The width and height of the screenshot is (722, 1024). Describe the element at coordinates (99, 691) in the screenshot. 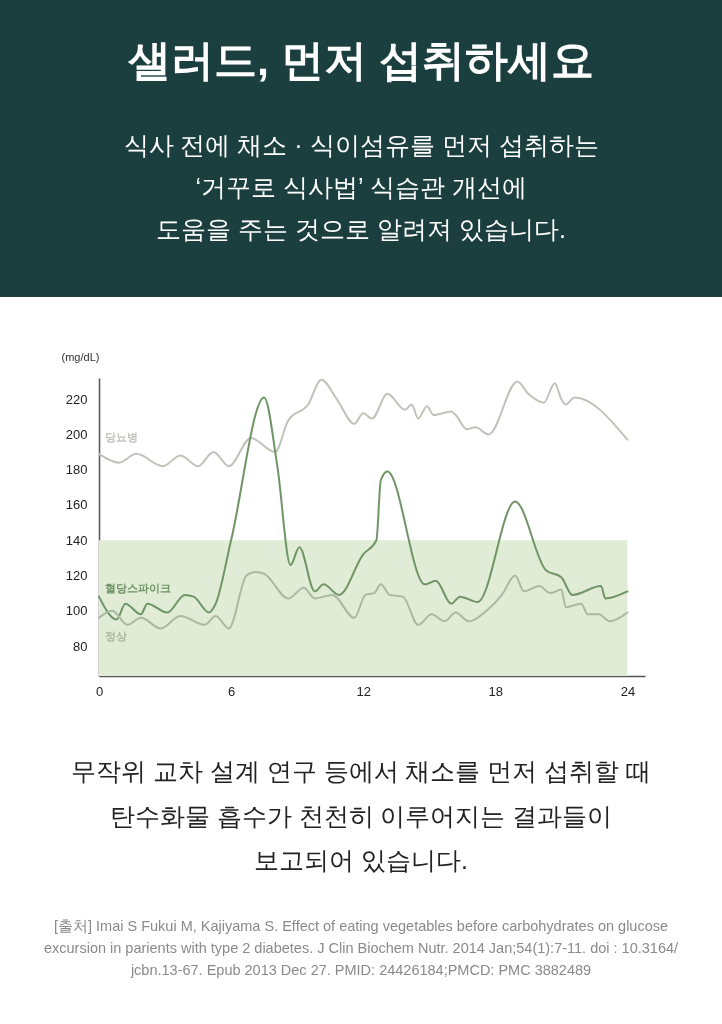

I see `x-tick-label: 0` at that location.